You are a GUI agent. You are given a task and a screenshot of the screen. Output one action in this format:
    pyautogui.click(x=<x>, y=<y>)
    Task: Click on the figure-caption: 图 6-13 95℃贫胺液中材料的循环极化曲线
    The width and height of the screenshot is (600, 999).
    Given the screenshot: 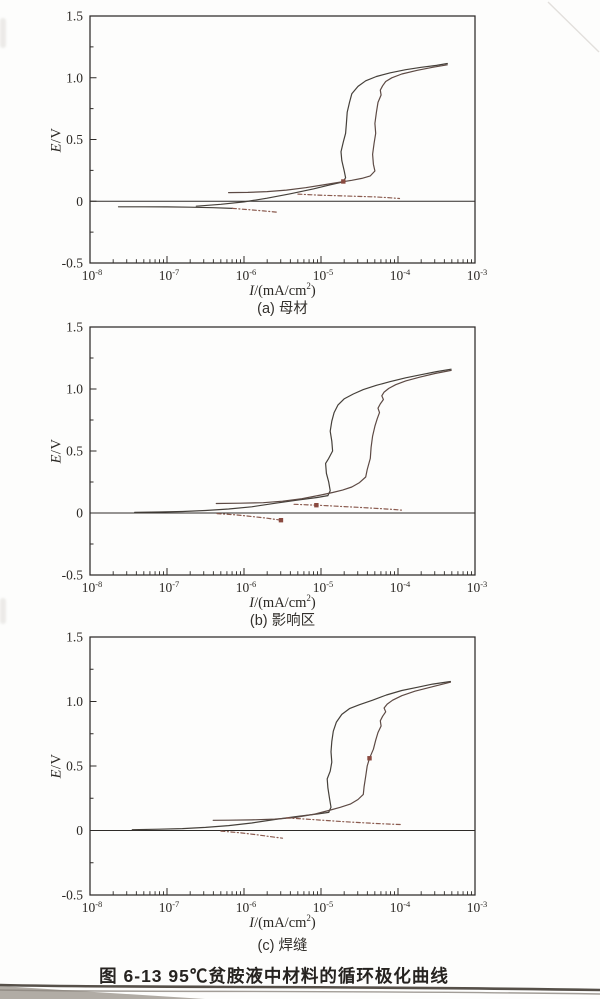 What is the action you would take?
    pyautogui.click(x=274, y=976)
    